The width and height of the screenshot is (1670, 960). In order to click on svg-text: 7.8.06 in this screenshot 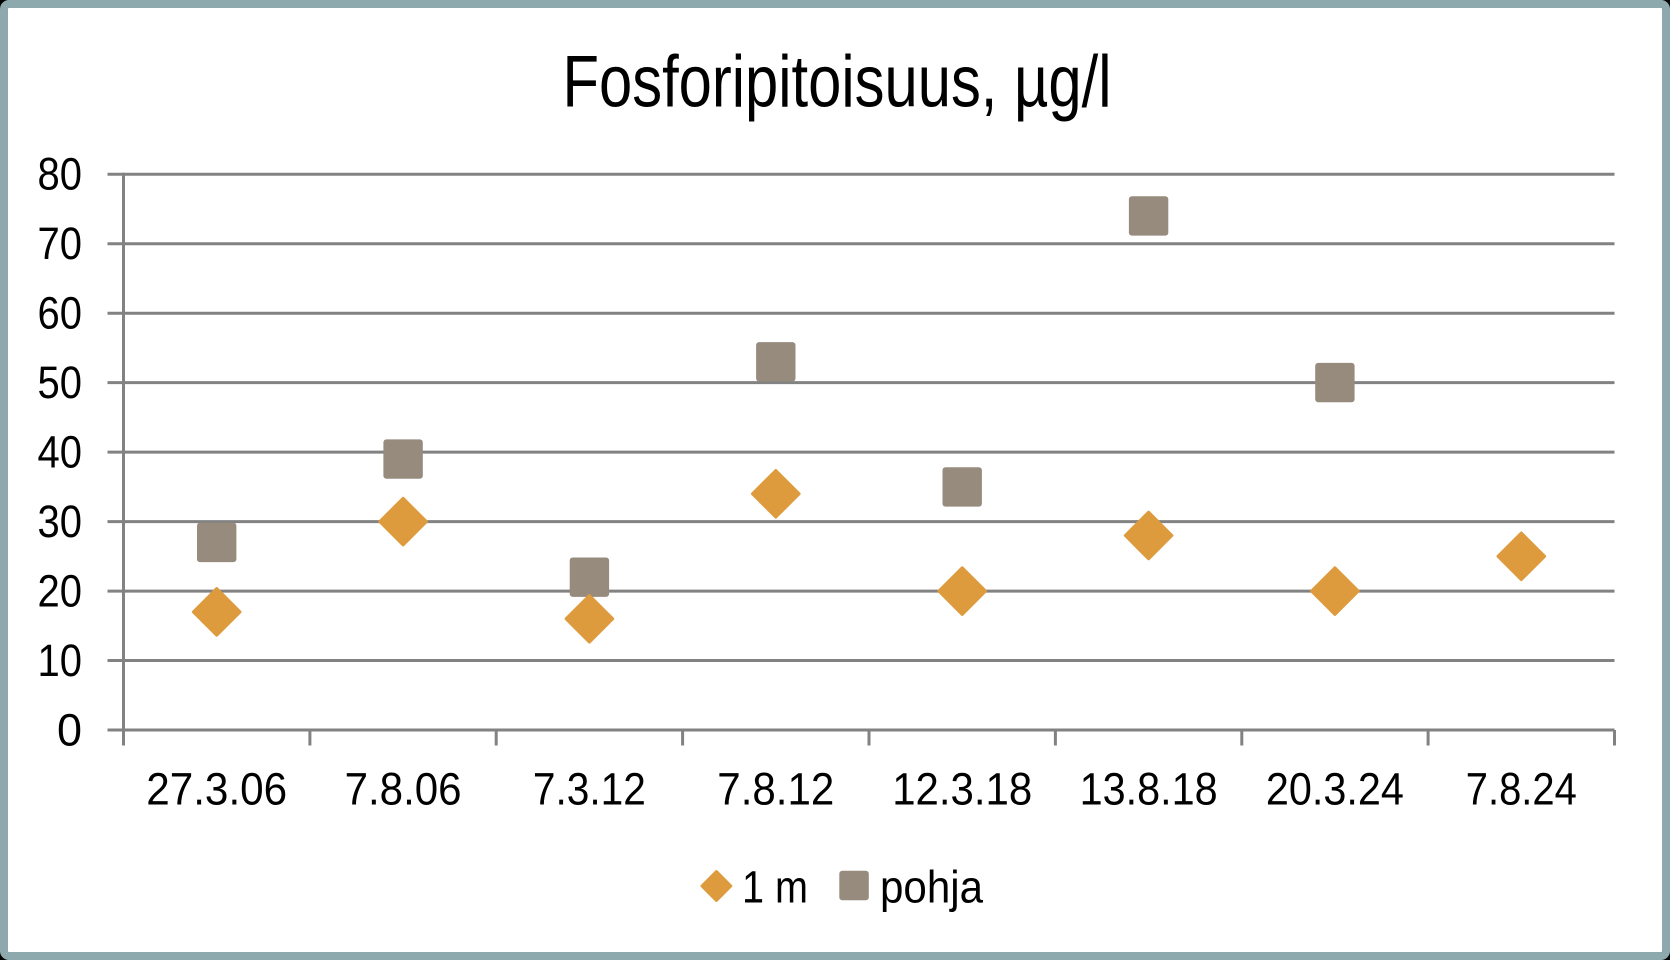, I will do `click(403, 789)`.